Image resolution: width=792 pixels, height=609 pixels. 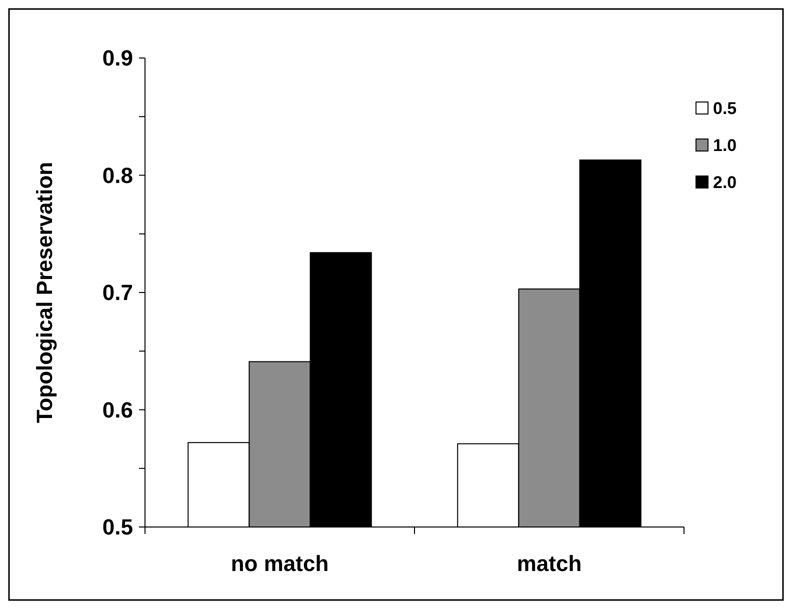 What do you see at coordinates (117, 58) in the screenshot?
I see `y-tick-label: 0.9` at bounding box center [117, 58].